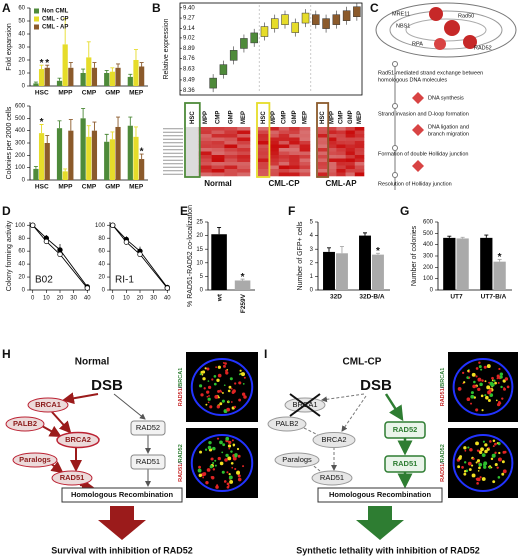 This screenshot has width=520, height=558. What do you see at coordinates (418, 130) in the screenshot?
I see `dna-icon` at bounding box center [418, 130].